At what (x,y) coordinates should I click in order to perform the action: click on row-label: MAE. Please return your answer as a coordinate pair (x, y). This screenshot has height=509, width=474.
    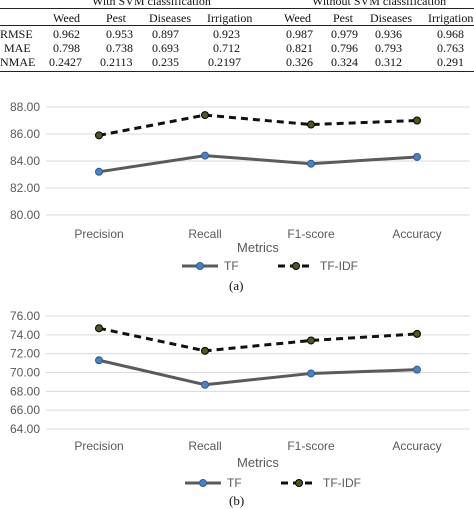
    Looking at the image, I should click on (17, 48).